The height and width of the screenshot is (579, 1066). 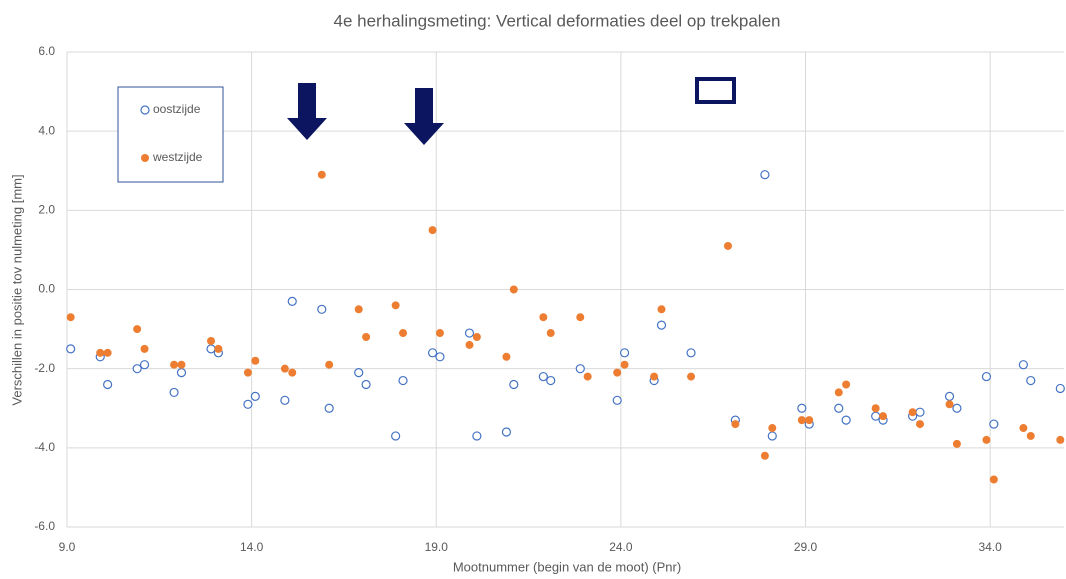 I want to click on legend-box, so click(x=170, y=134).